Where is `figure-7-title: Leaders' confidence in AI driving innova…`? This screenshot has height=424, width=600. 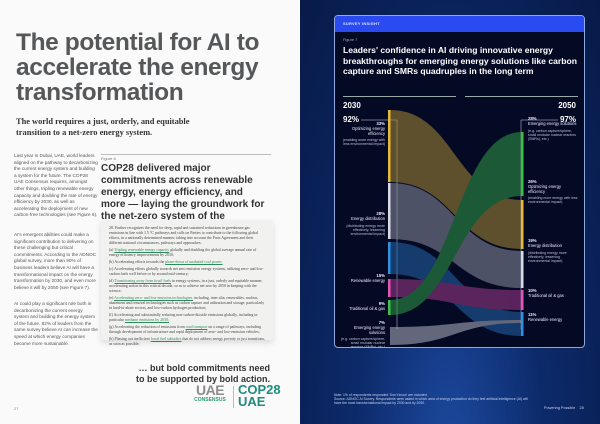 figure-7-title: Leaders' confidence in AI driving innova… is located at coordinates (460, 60).